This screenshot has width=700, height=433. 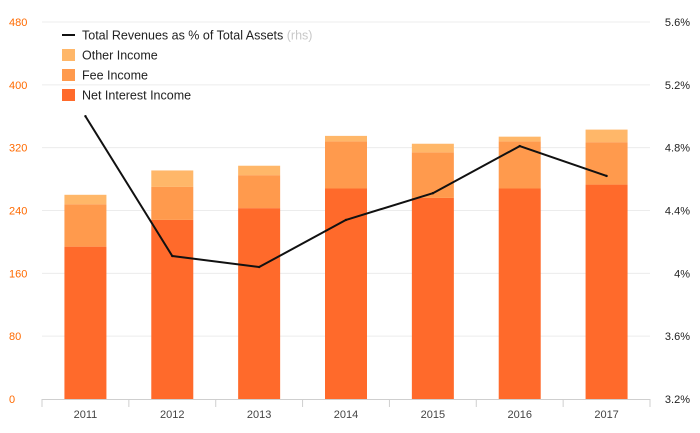 What do you see at coordinates (12, 400) in the screenshot?
I see `y-left-tick-label: 0` at bounding box center [12, 400].